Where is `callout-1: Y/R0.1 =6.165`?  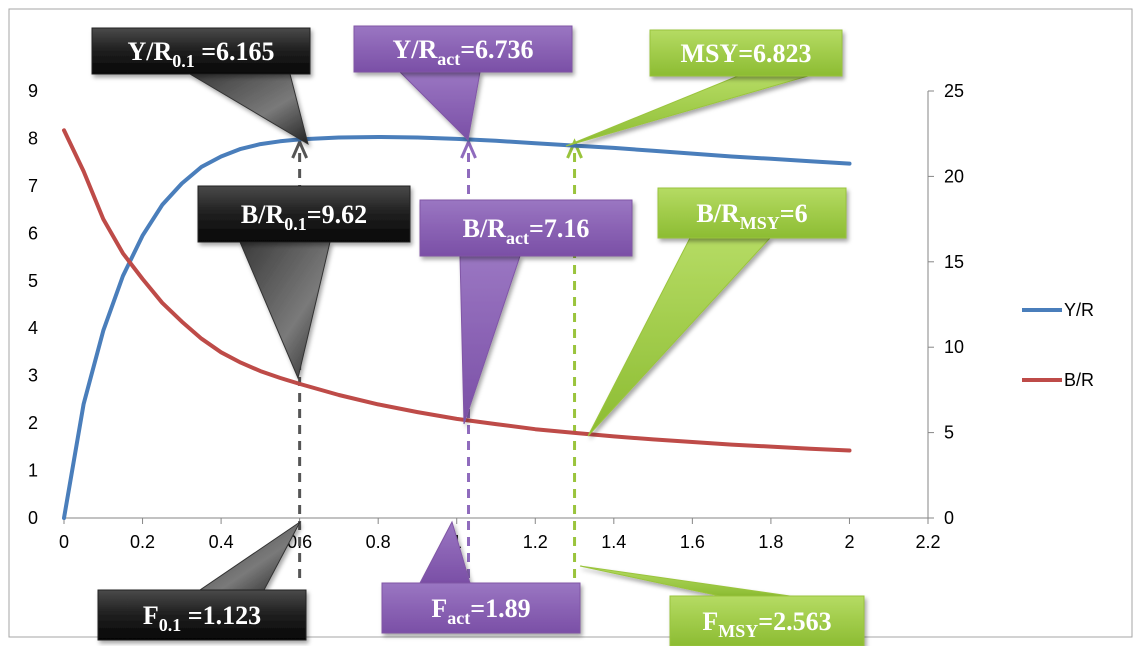
callout-1: Y/R0.1 =6.165 is located at coordinates (201, 86).